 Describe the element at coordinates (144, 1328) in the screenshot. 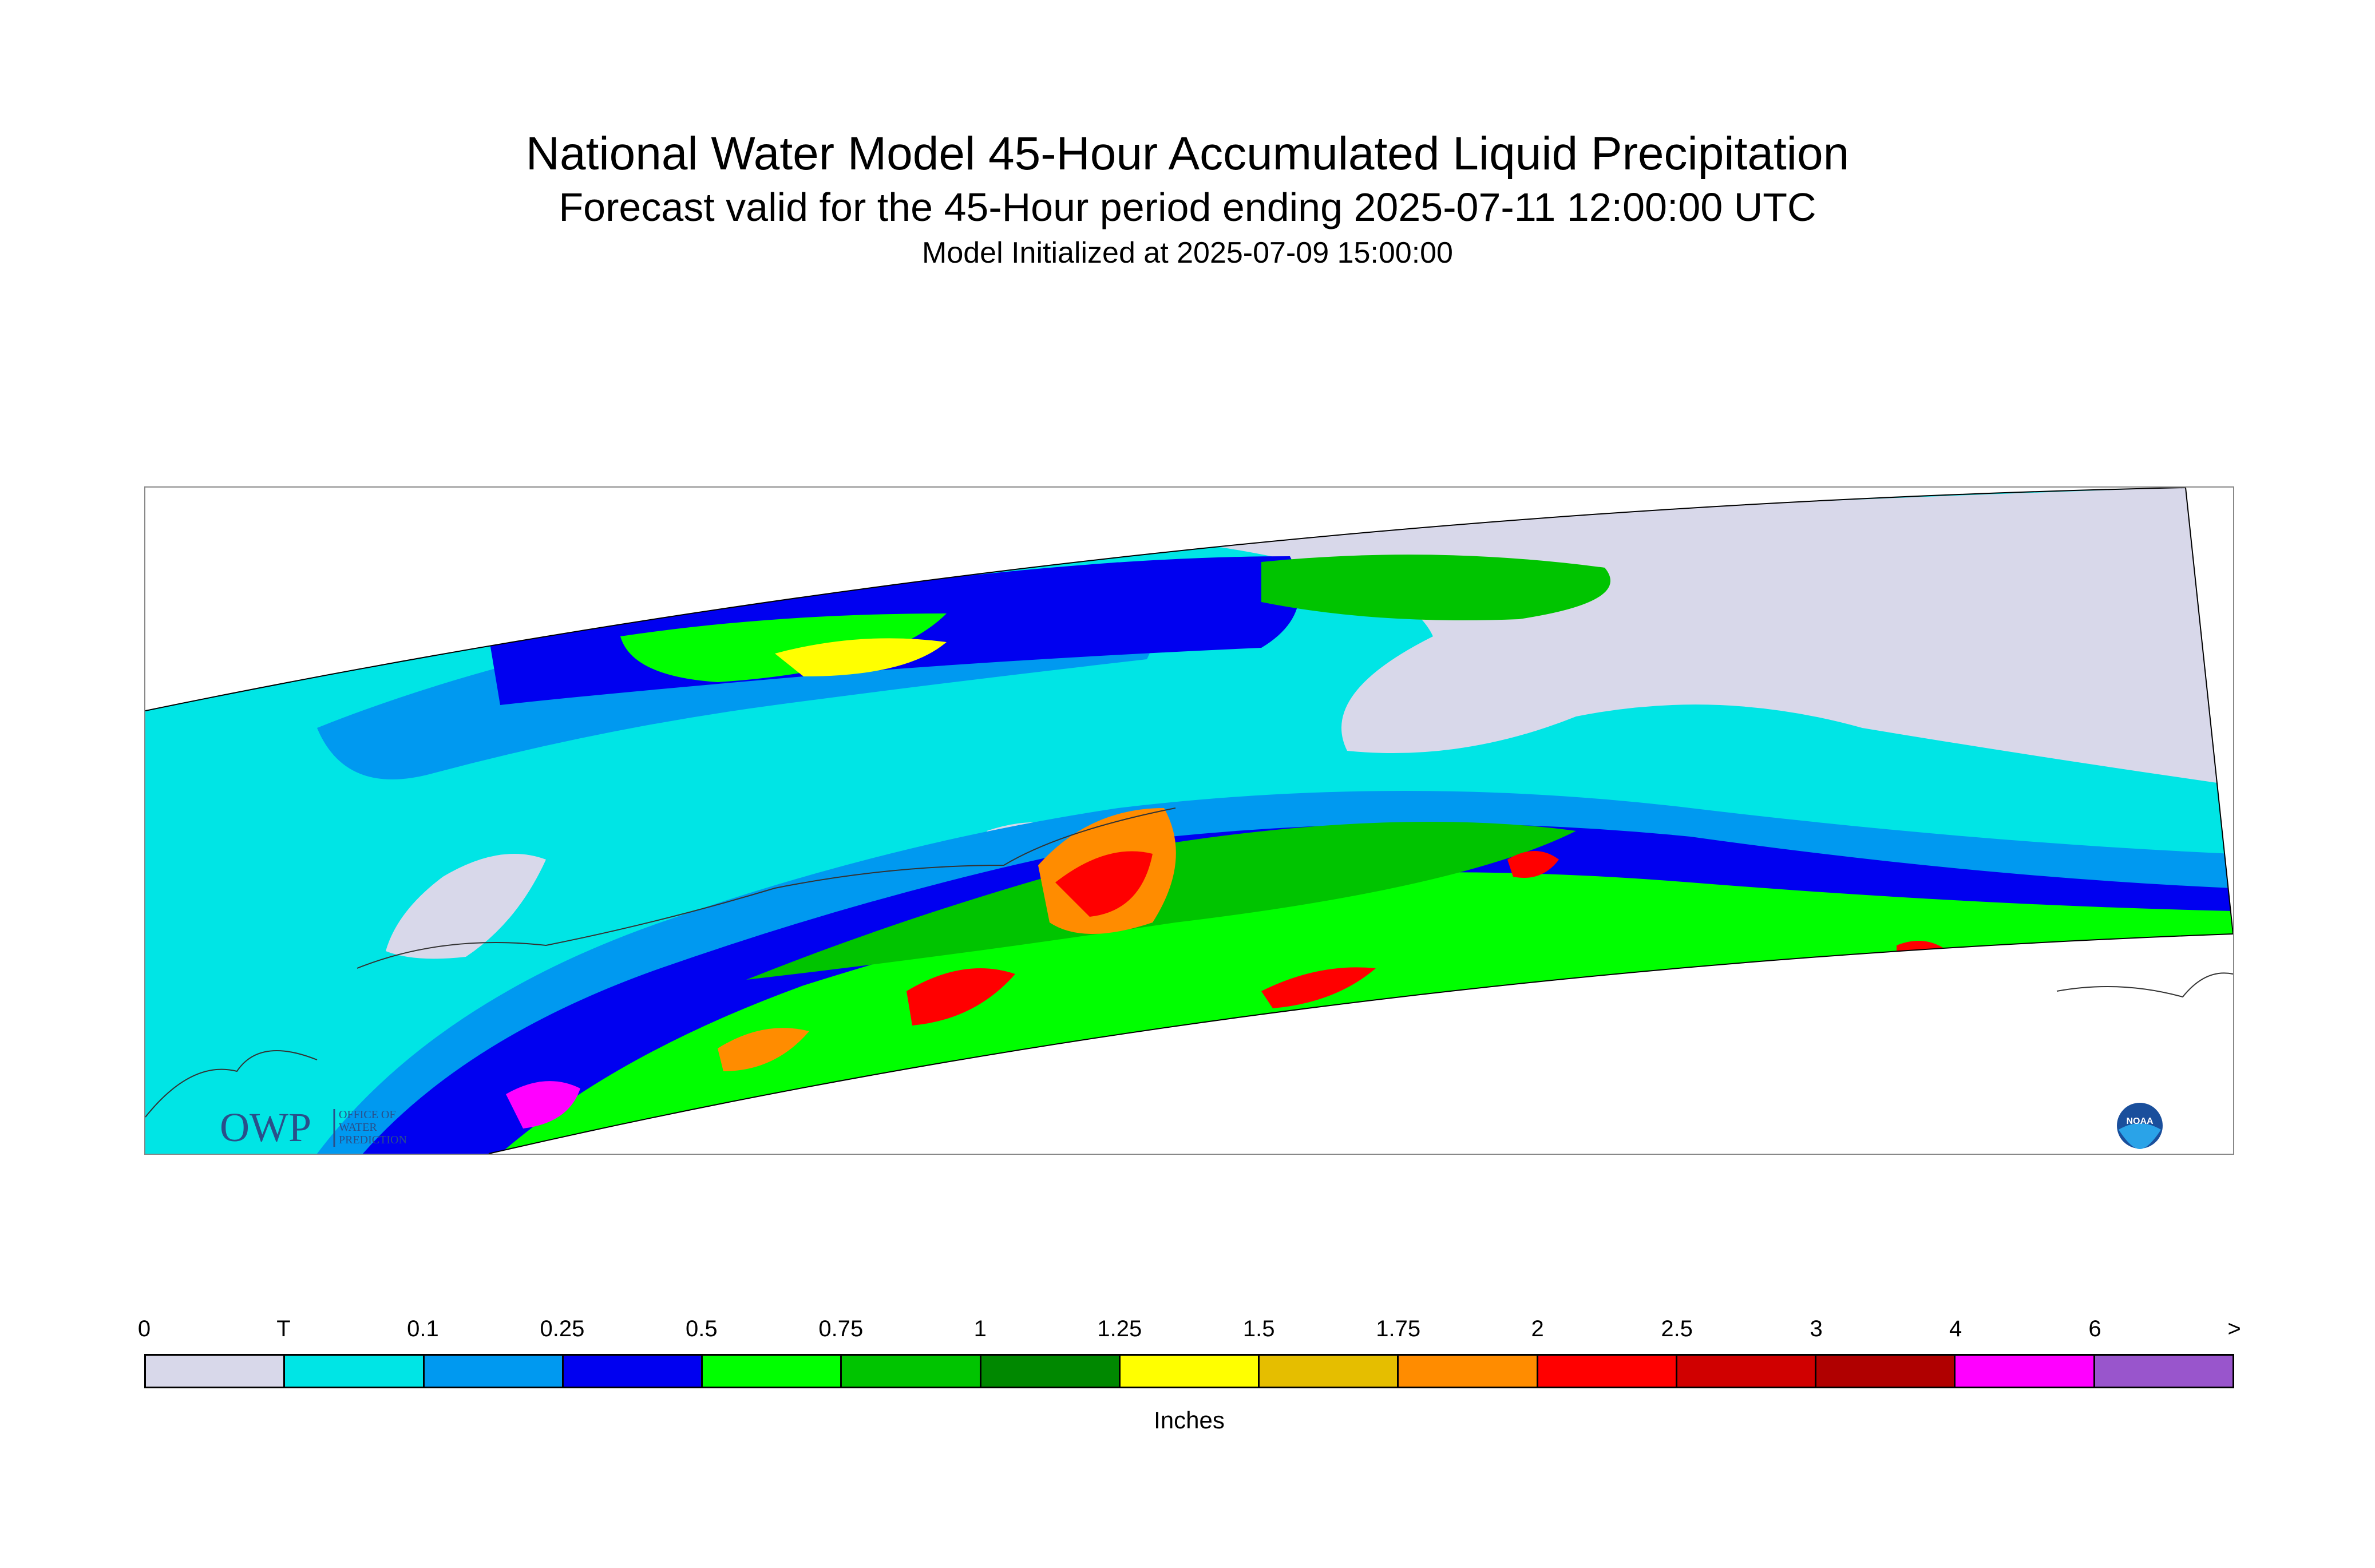

I see `legend-tick-label: 0` at that location.